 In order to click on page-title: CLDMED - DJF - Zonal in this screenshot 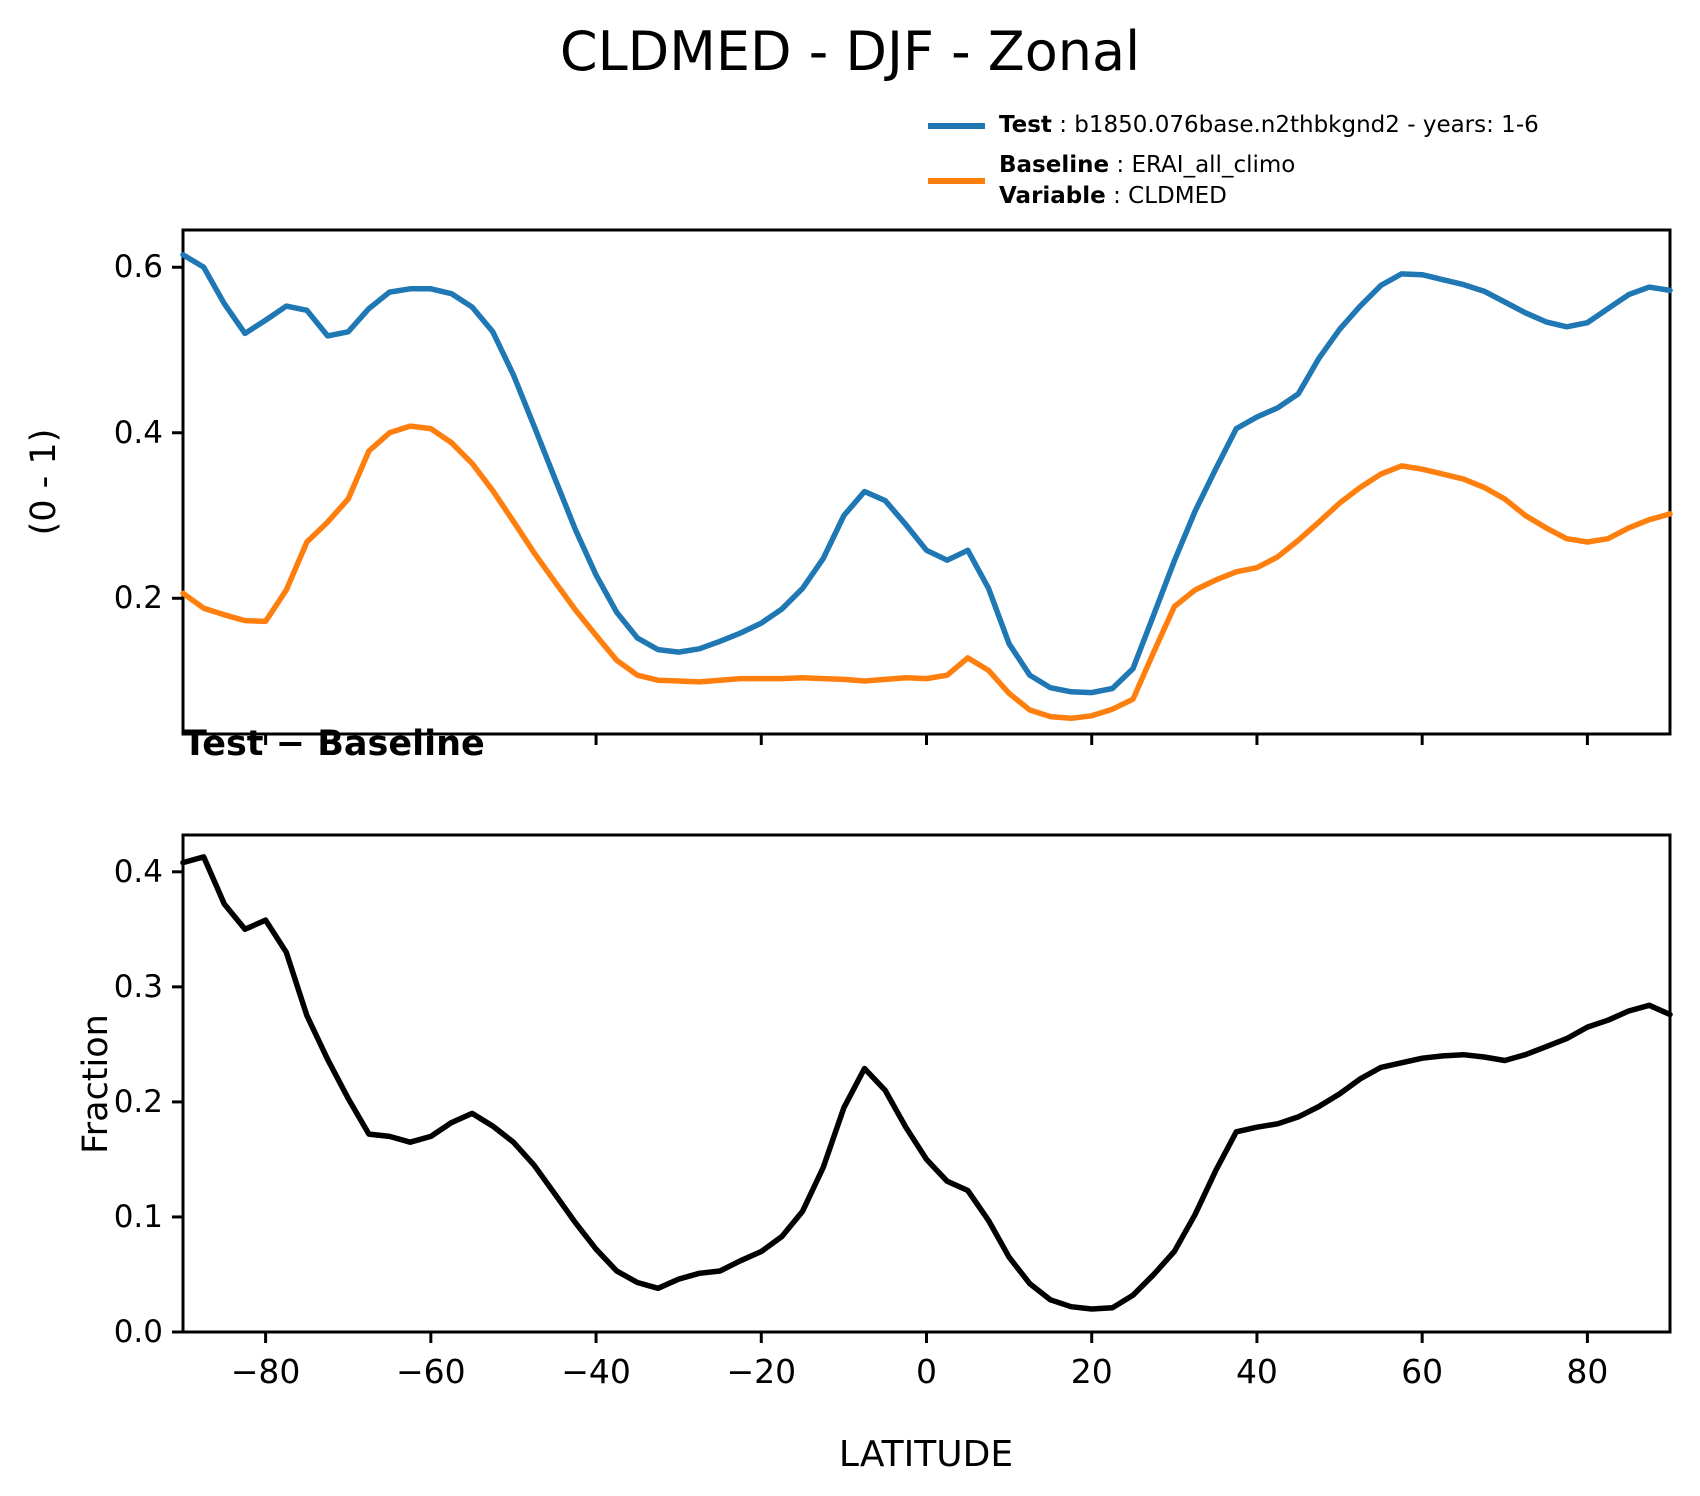, I will do `click(850, 51)`.